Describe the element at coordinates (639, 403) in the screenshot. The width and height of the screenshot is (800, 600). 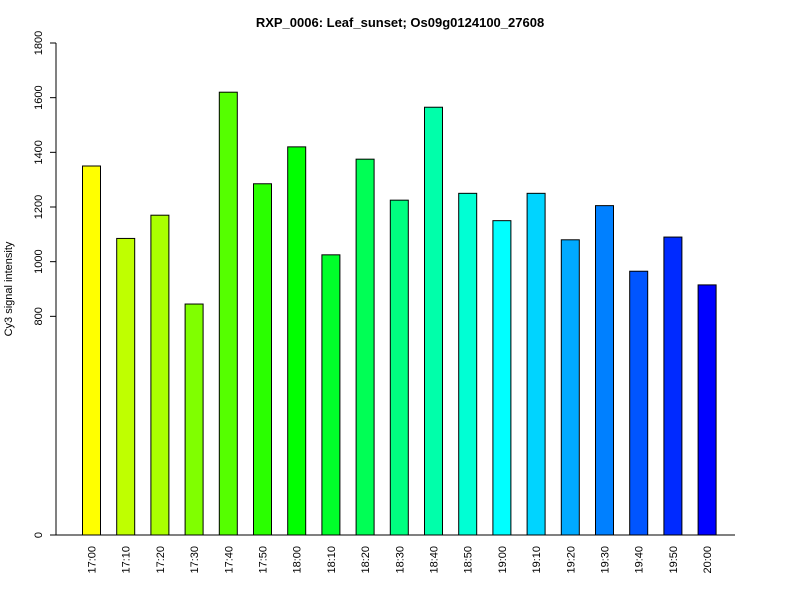
I see `bar-1940` at that location.